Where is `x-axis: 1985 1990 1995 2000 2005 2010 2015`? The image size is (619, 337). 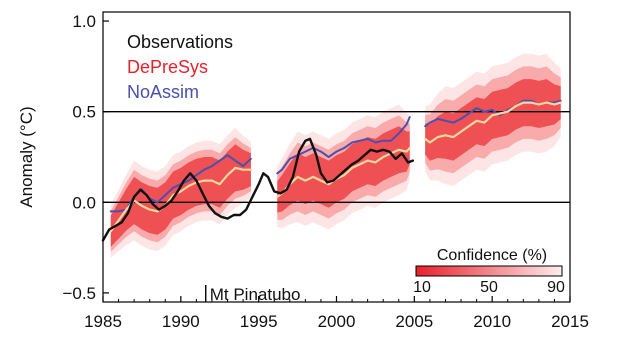
x-axis: 1985 1990 1995 2000 2005 2010 2015 is located at coordinates (336, 313).